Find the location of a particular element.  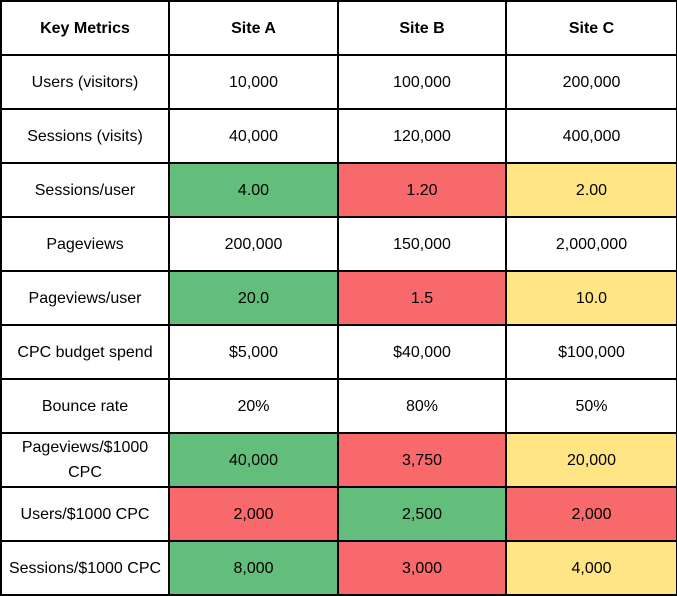

site-b-value: 3,000 is located at coordinates (422, 568).